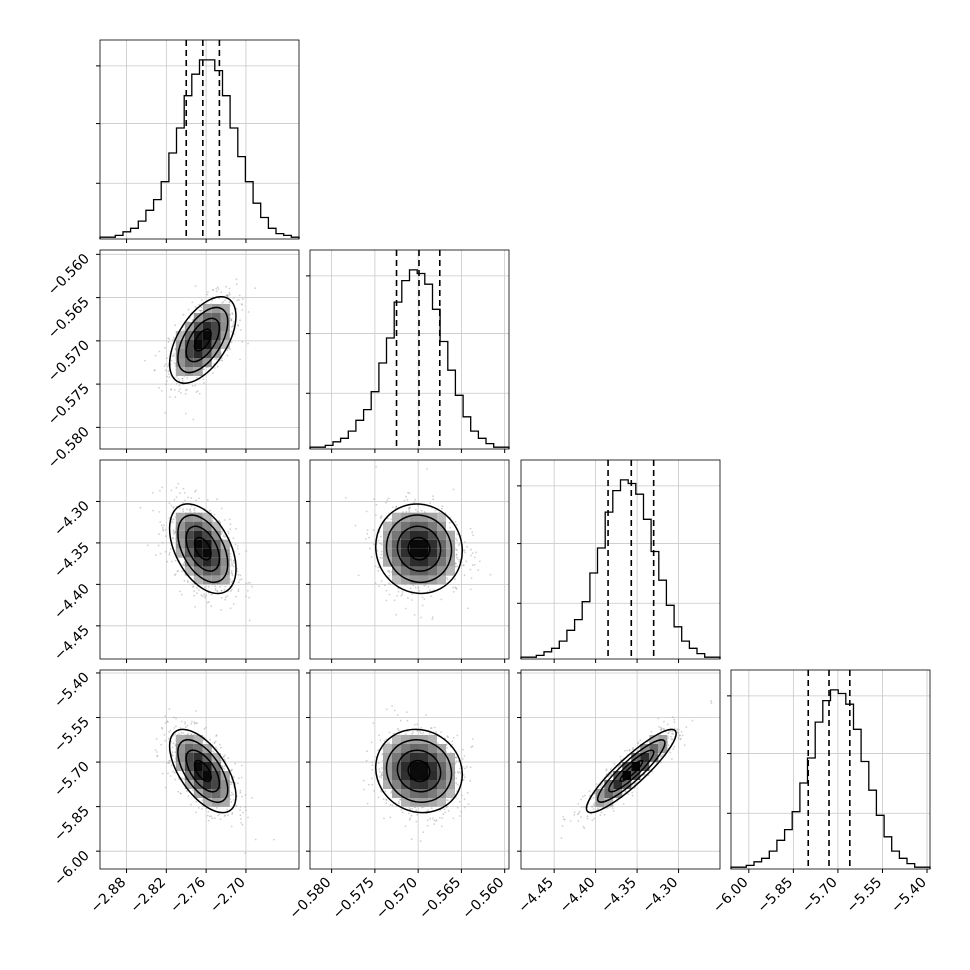  What do you see at coordinates (397, 899) in the screenshot?
I see `x-tick-label: −0.570` at bounding box center [397, 899].